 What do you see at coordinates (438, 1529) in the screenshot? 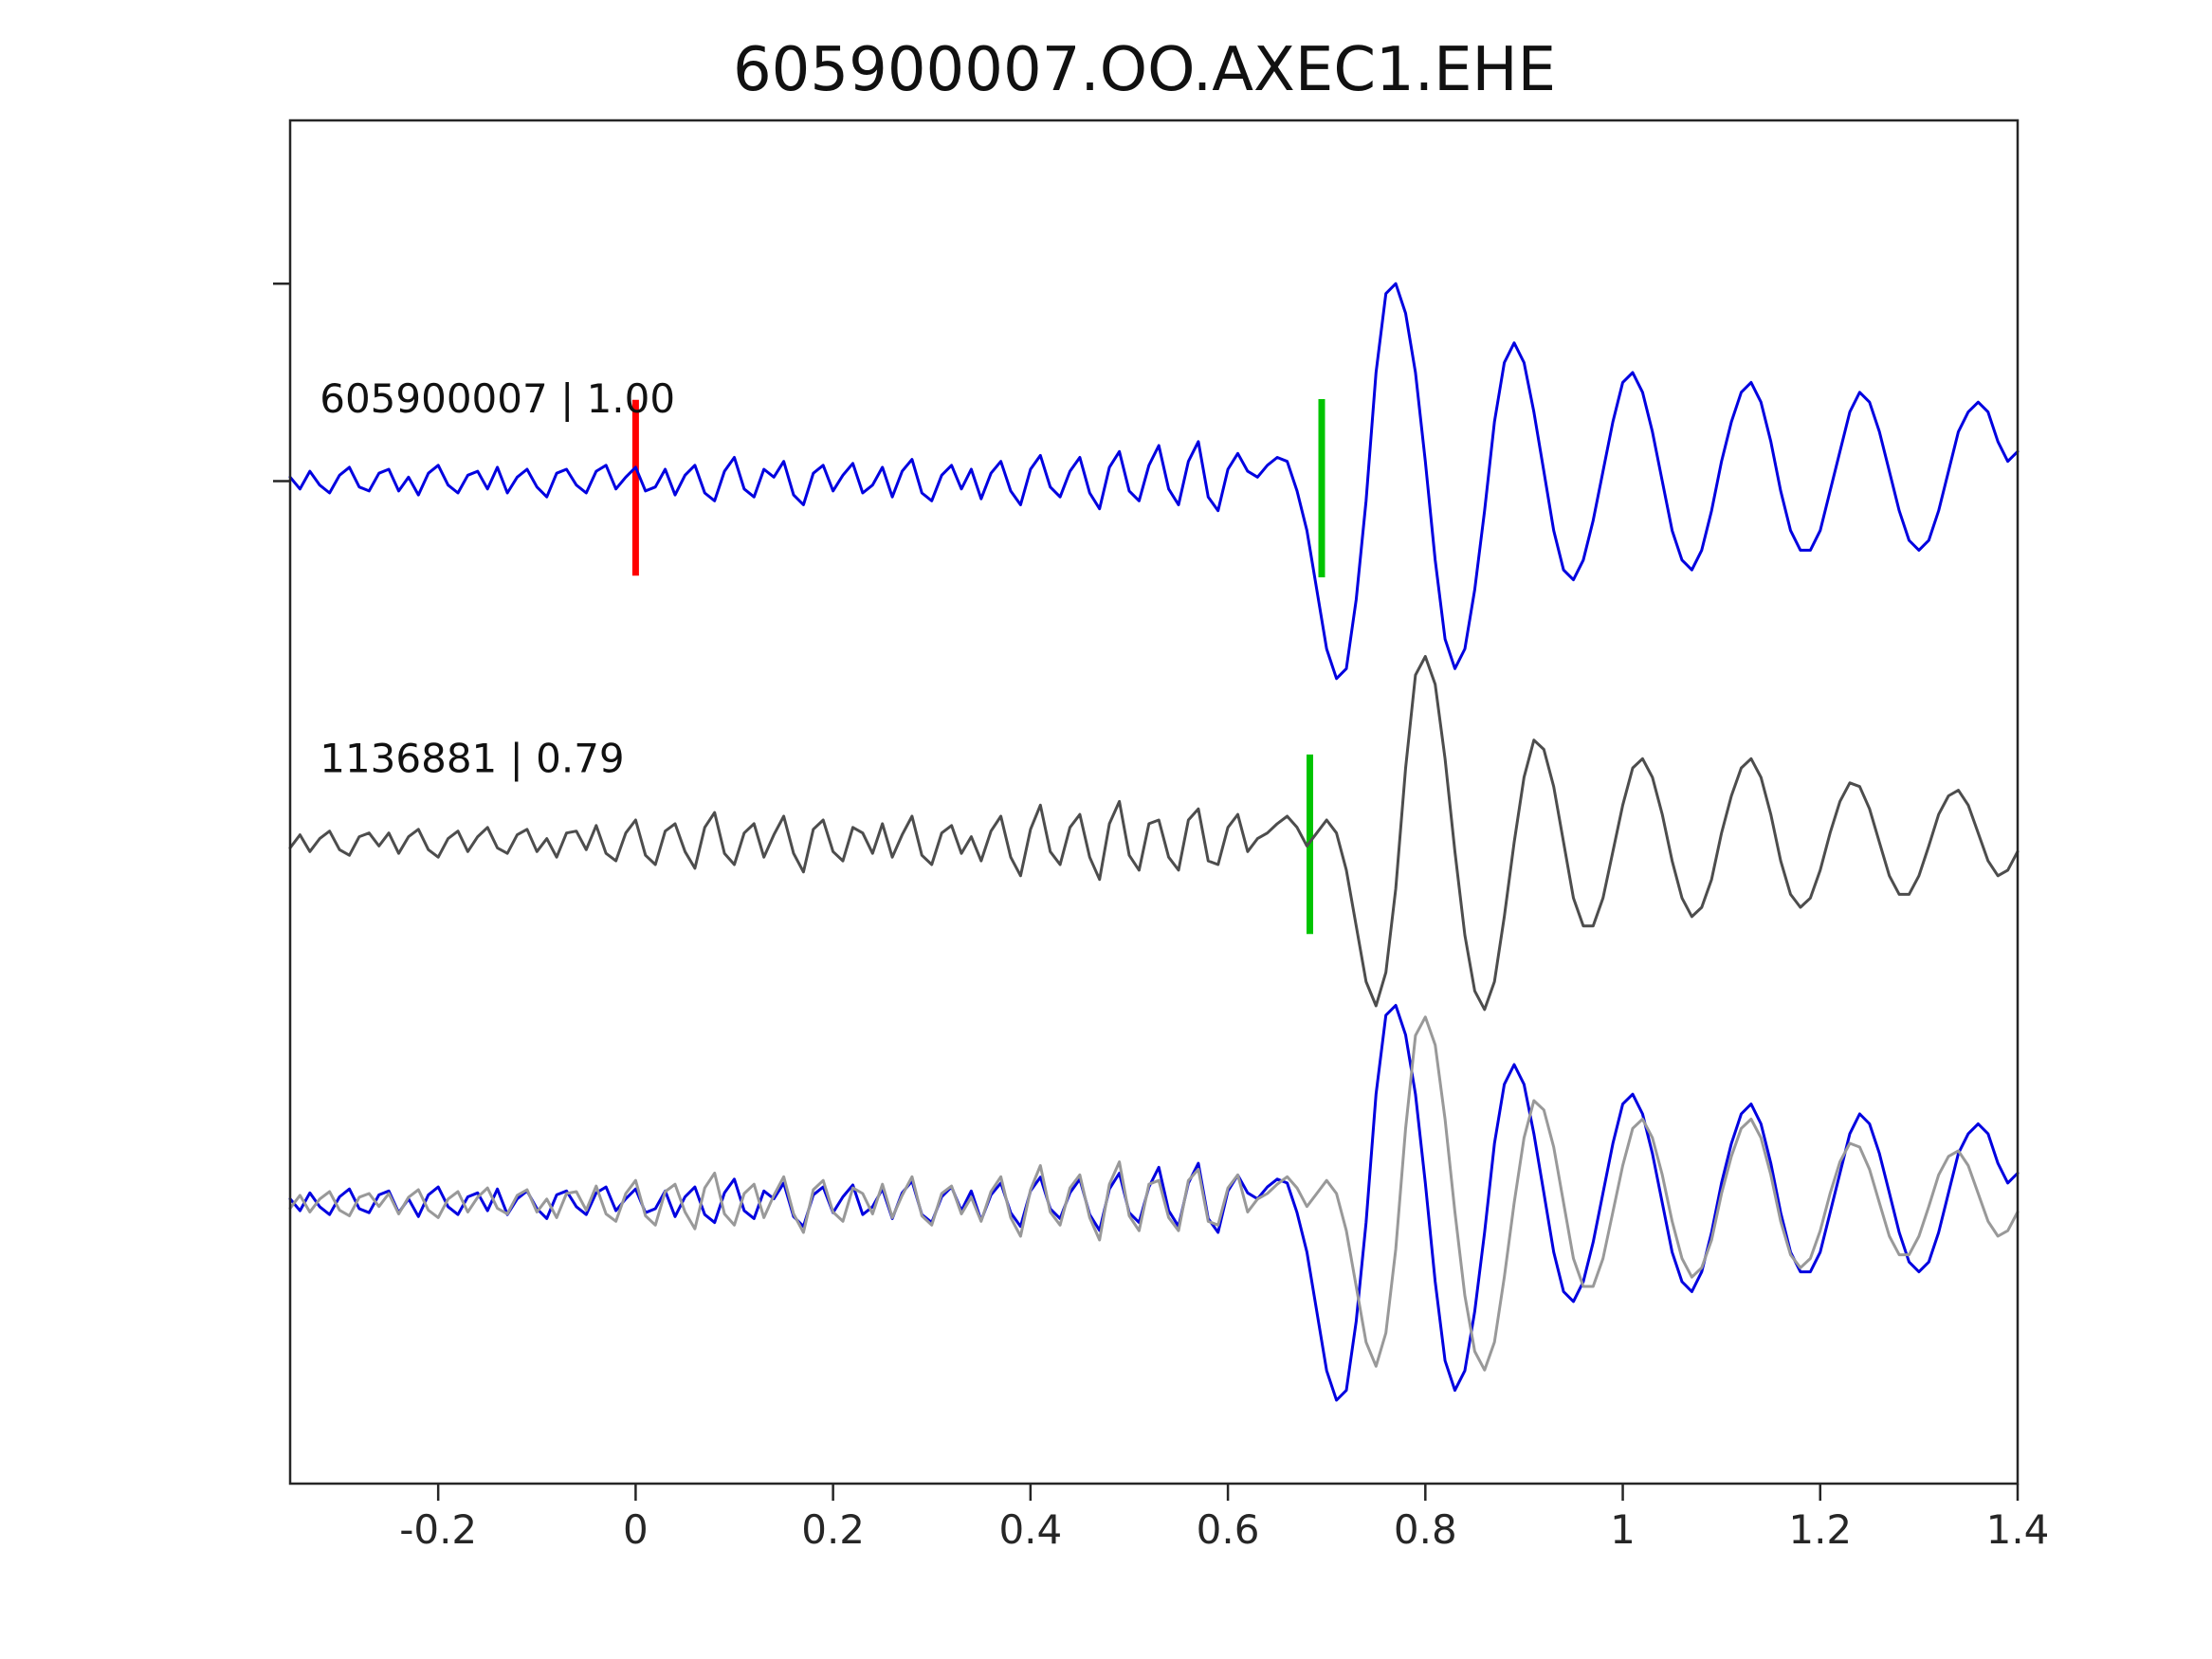
I see `x-tick-label: -0.2` at bounding box center [438, 1529].